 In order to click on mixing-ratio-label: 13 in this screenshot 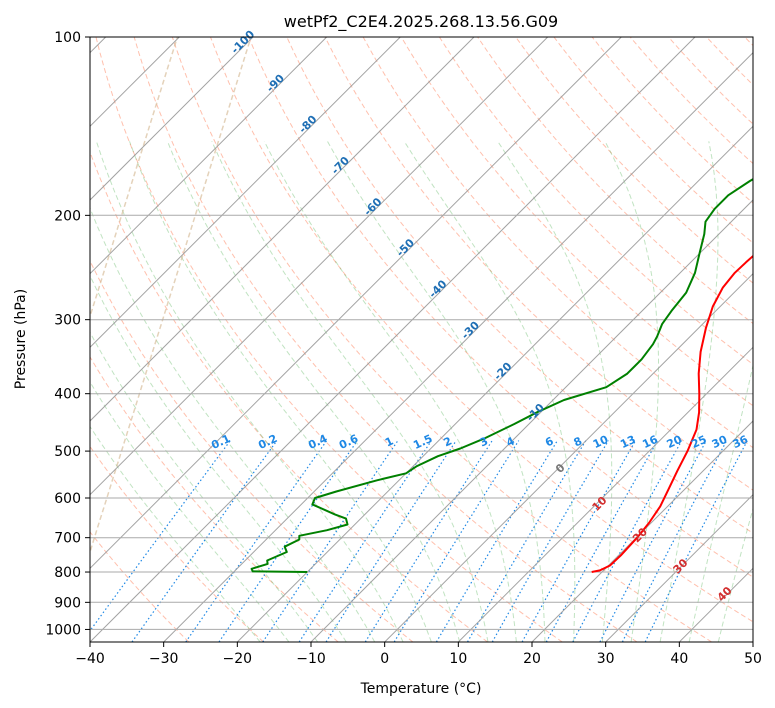, I will do `click(627, 442)`.